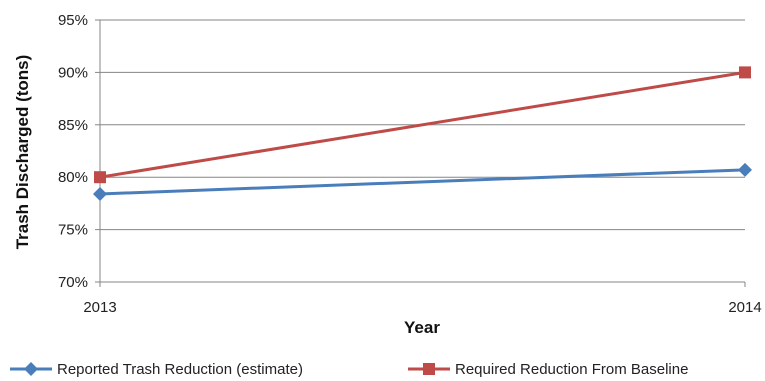 The height and width of the screenshot is (381, 765). I want to click on legend-item: Reported Trash Reduction (estimate), so click(156, 369).